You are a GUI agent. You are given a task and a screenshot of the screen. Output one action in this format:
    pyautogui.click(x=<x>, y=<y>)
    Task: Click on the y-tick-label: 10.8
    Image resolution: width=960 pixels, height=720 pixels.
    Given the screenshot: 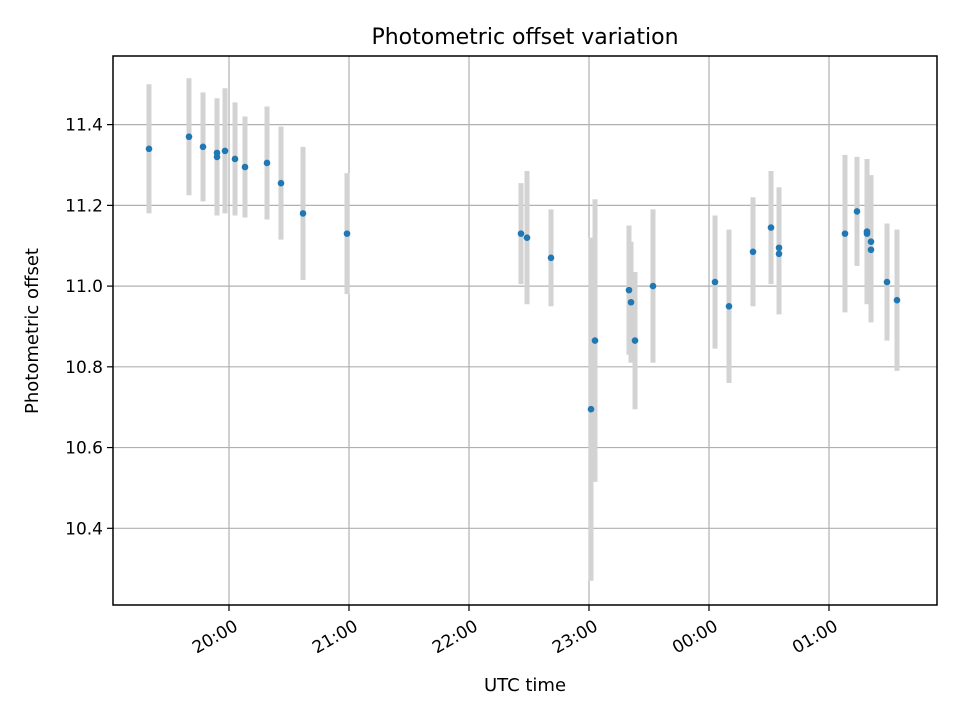 What is the action you would take?
    pyautogui.click(x=84, y=368)
    